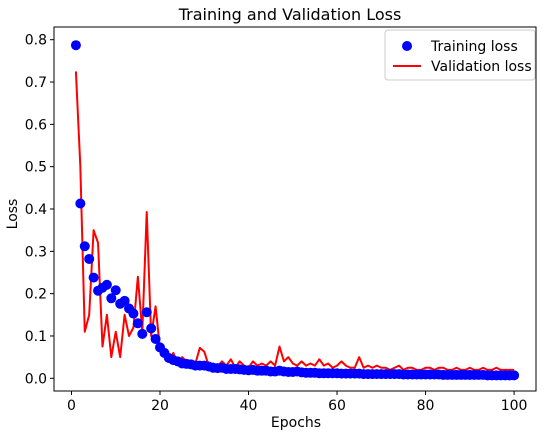 This screenshot has width=550, height=439. I want to click on x-tick-label: 60, so click(337, 406).